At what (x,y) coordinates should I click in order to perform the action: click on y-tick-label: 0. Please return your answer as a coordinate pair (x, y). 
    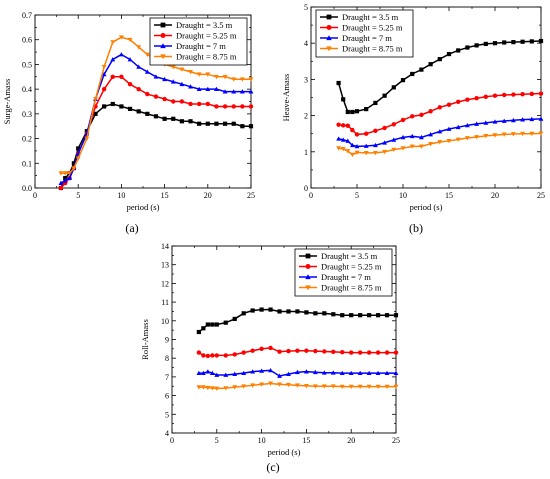
    Looking at the image, I should click on (306, 188).